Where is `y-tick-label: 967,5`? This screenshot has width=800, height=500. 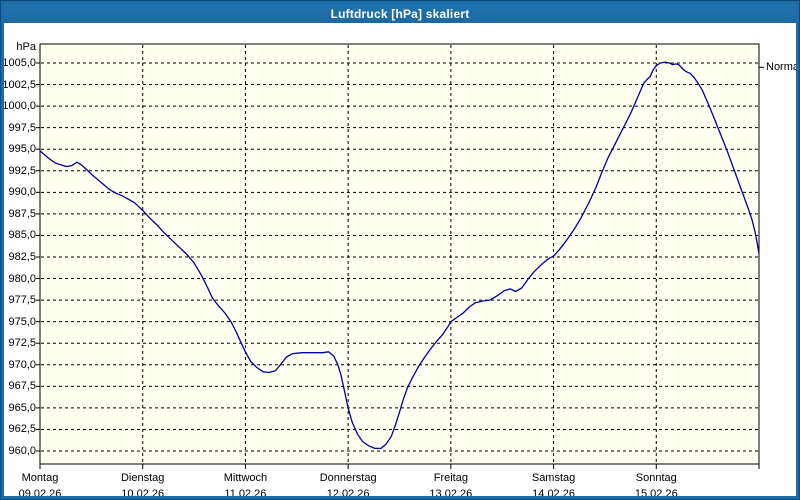 y-tick-label: 967,5 is located at coordinates (22, 386).